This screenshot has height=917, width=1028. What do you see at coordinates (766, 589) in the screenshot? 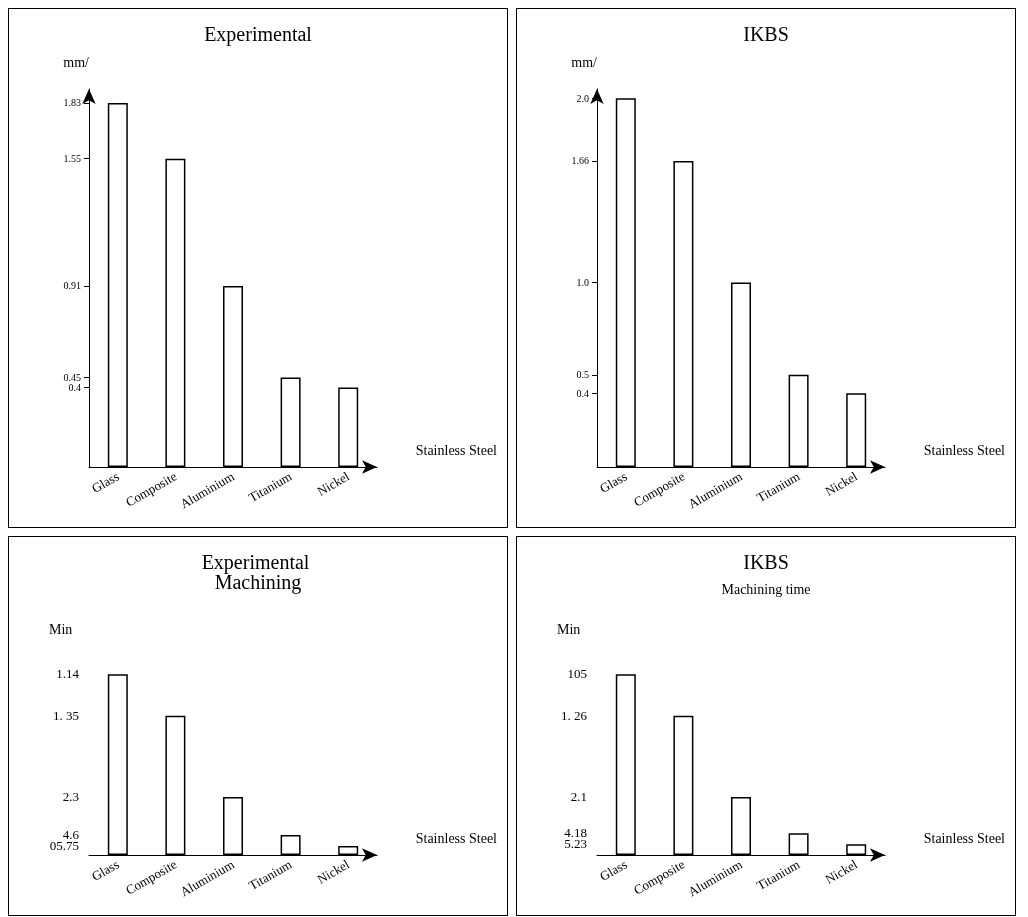
I see `chart-subtitle: Machining time` at bounding box center [766, 589].